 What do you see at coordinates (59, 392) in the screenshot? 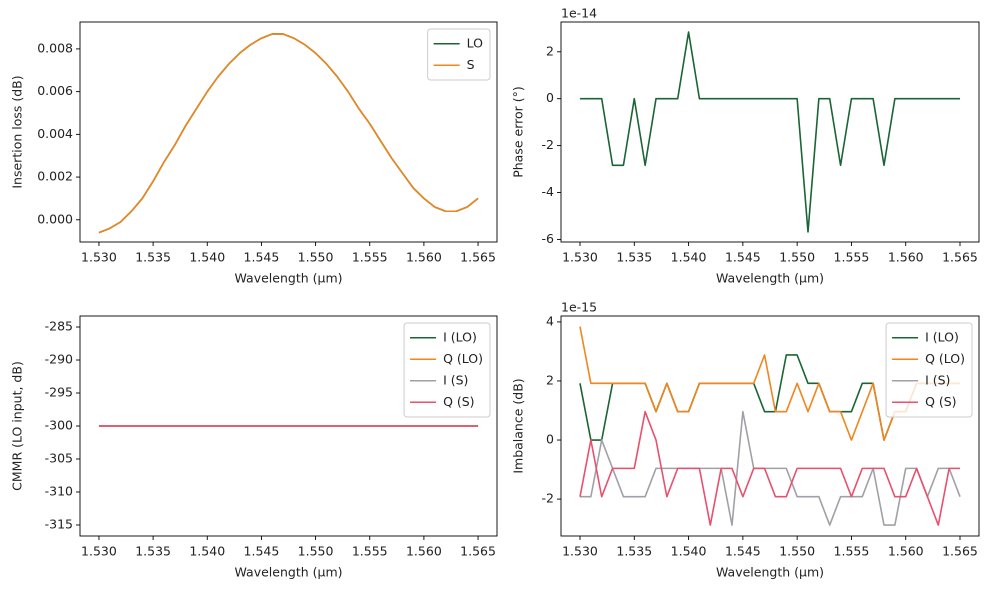
I see `y-tick-label: -295` at bounding box center [59, 392].